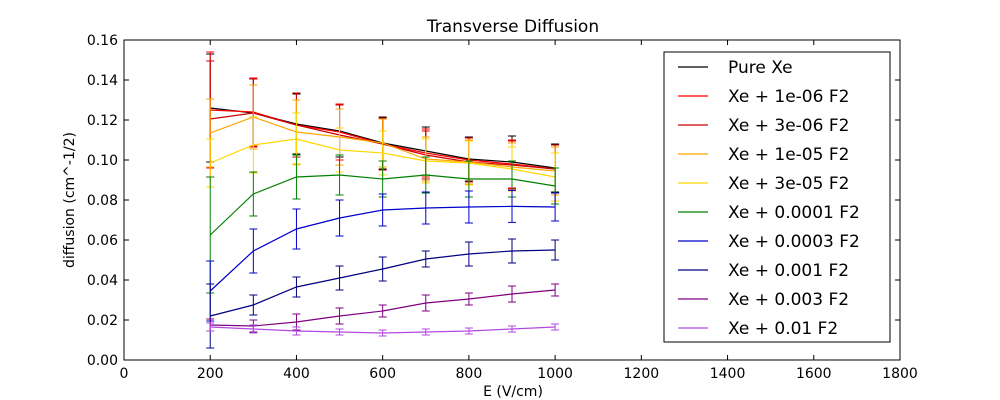 Image resolution: width=1000 pixels, height=400 pixels. Describe the element at coordinates (296, 374) in the screenshot. I see `x-tick-label: 400` at that location.